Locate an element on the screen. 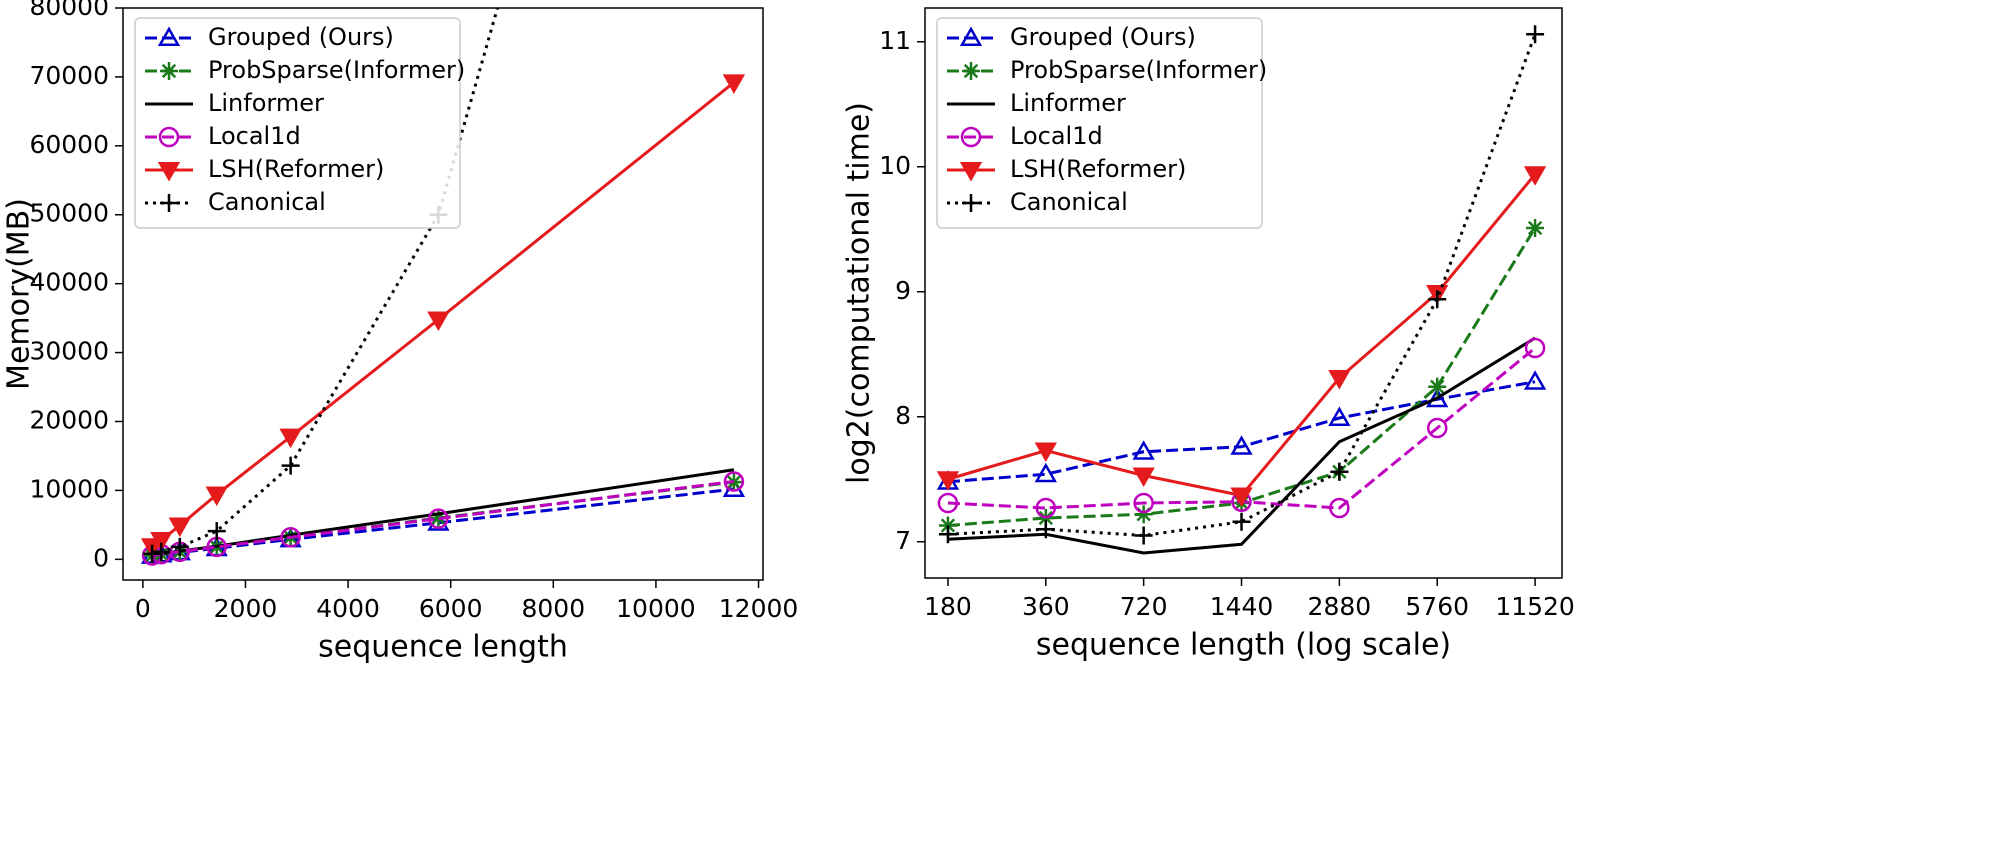 The width and height of the screenshot is (2016, 845). legend-label: ProbSparse(Informer) is located at coordinates (336, 70).